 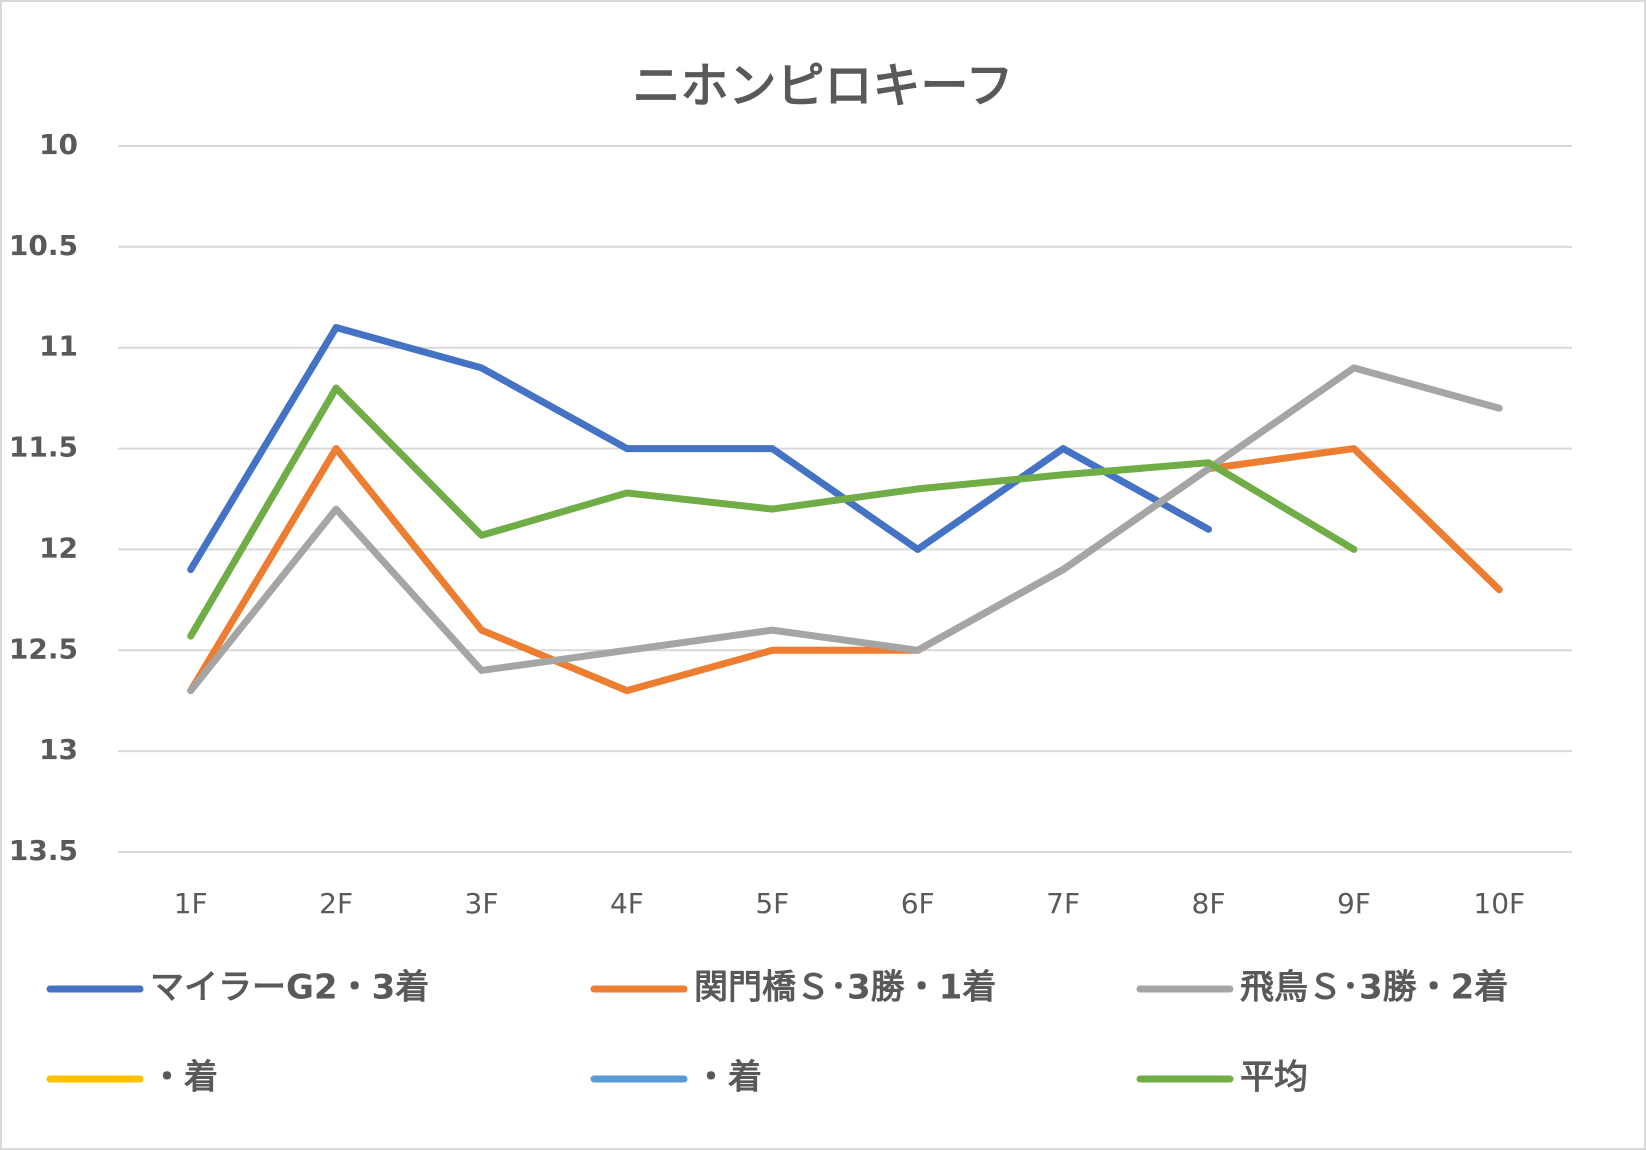 I want to click on x-tick-label: 4F, so click(x=627, y=903).